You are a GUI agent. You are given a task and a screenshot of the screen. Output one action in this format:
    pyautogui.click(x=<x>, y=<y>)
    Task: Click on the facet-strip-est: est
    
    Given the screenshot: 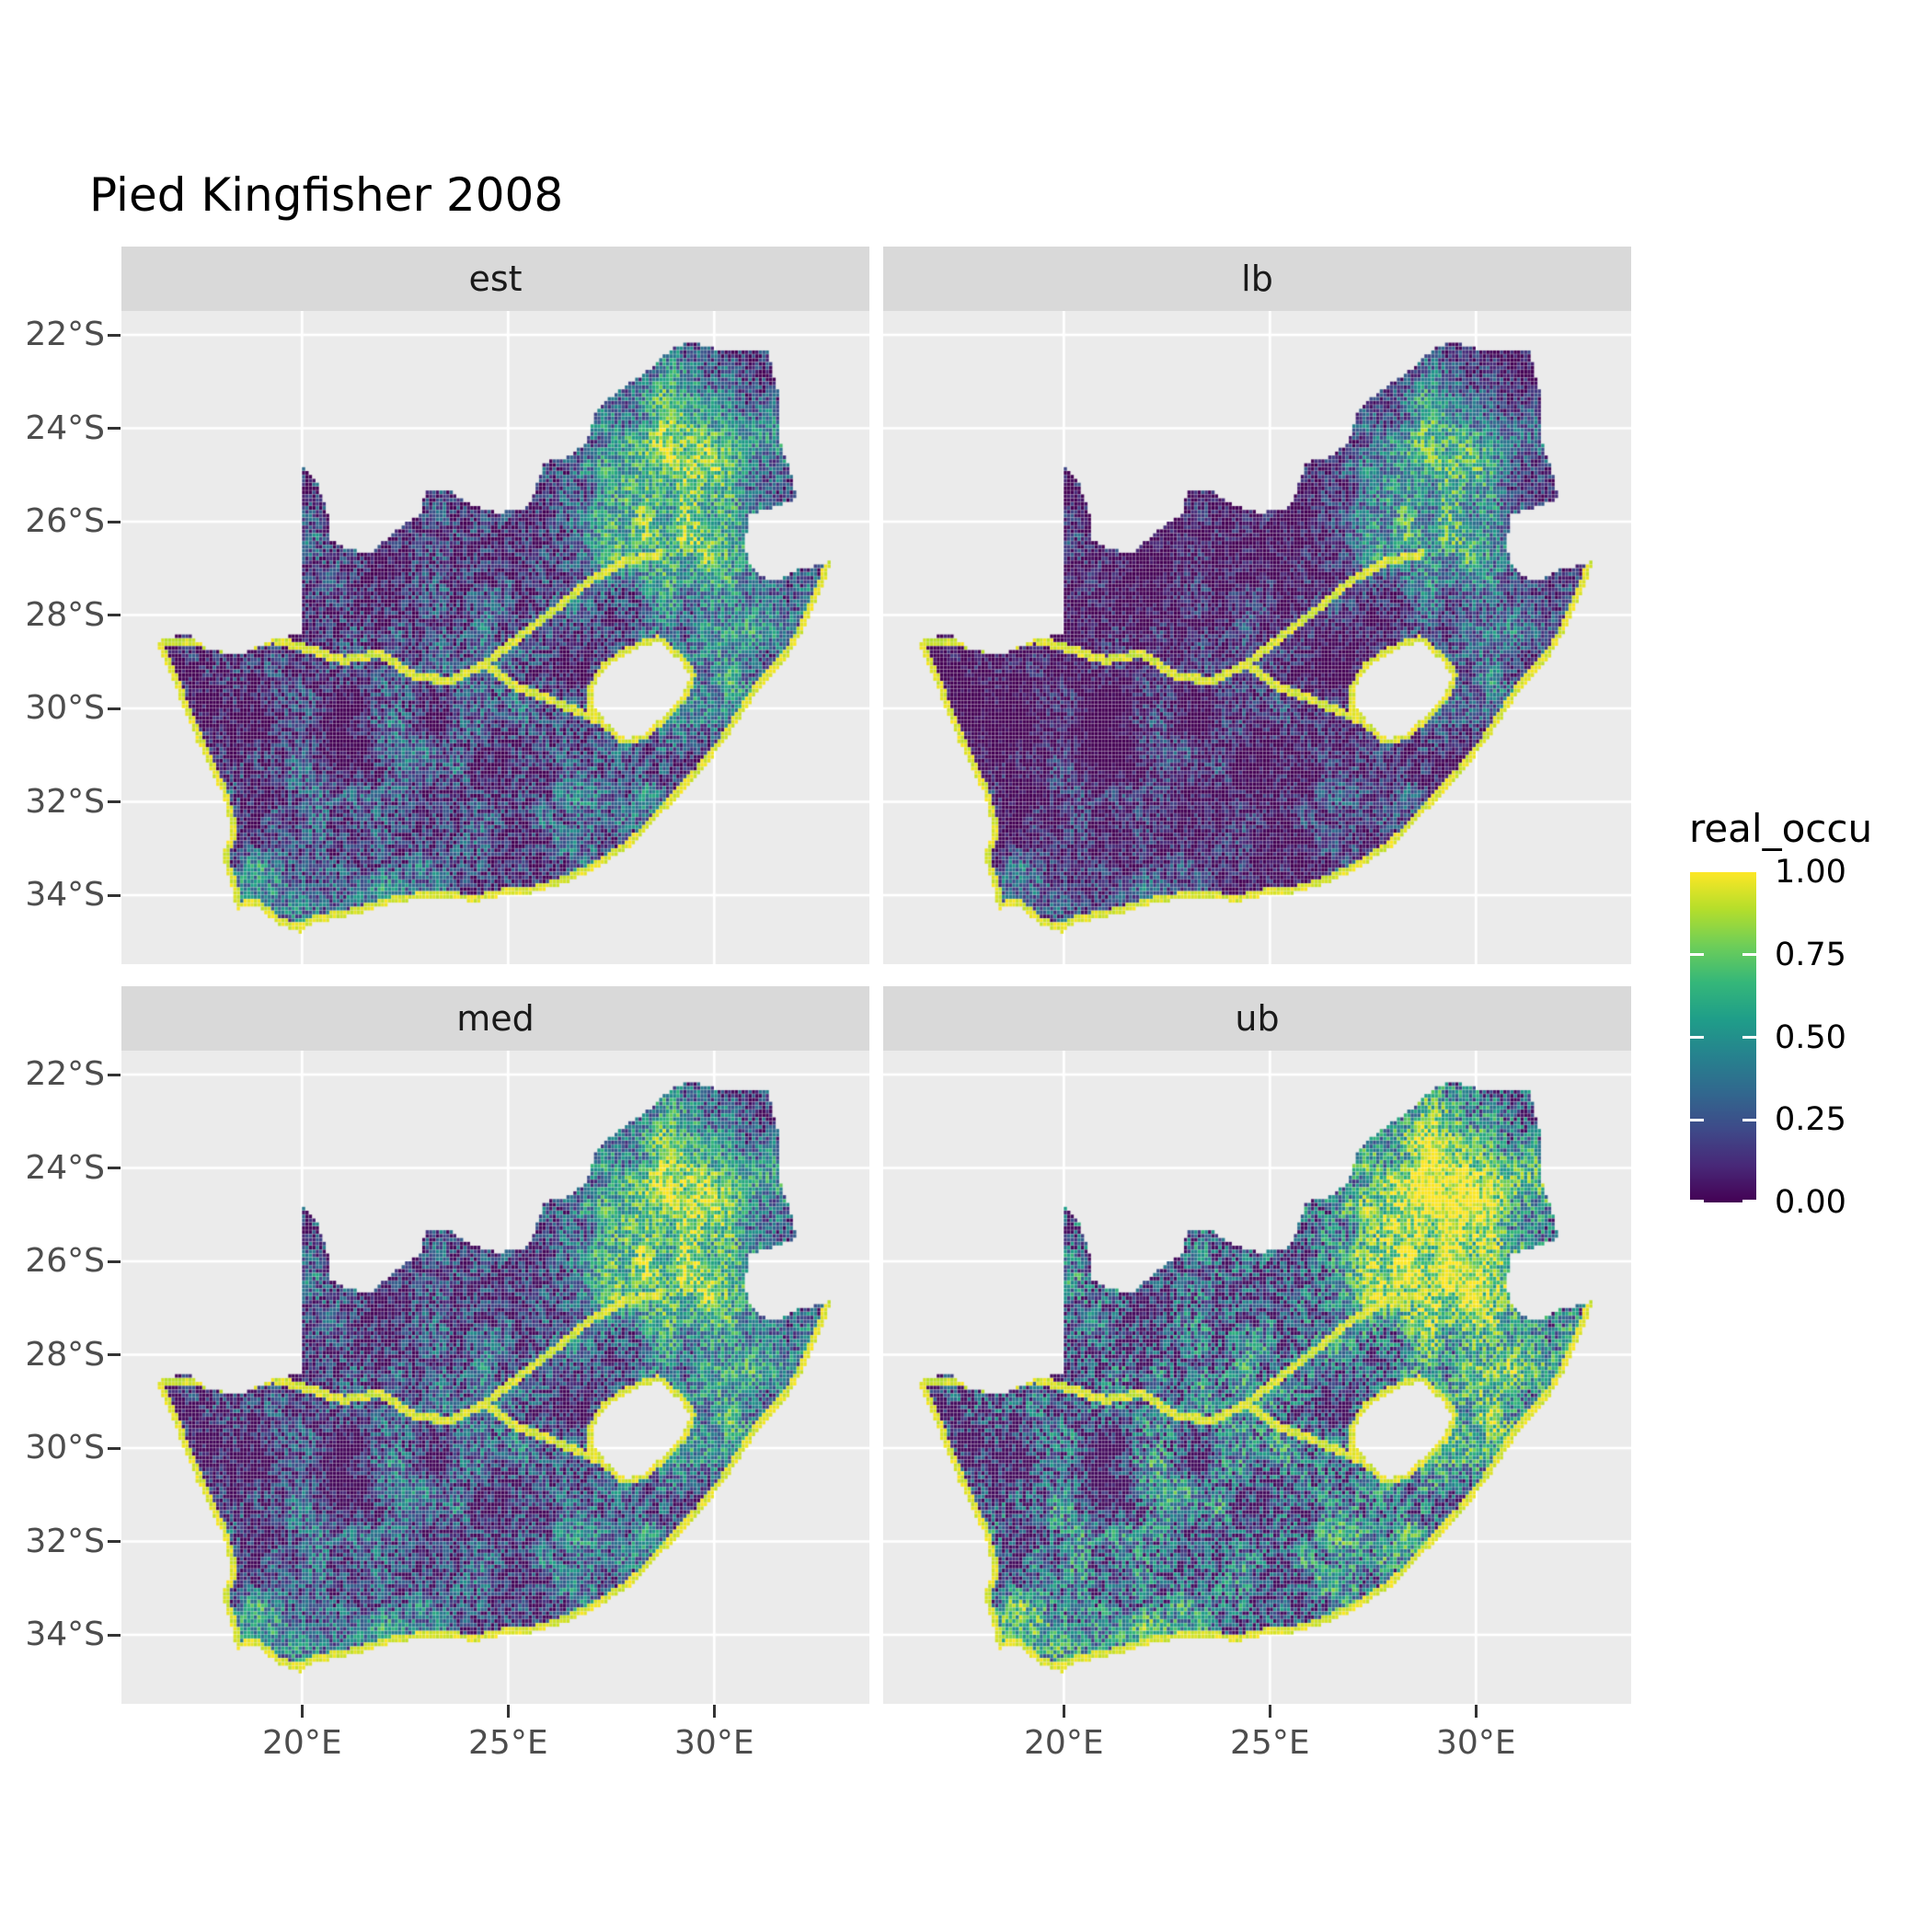 What is the action you would take?
    pyautogui.click(x=495, y=279)
    